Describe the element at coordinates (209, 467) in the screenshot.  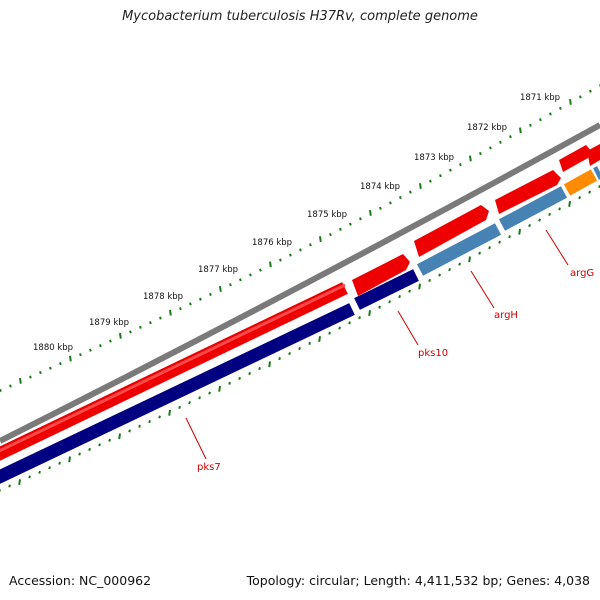
I see `gene-label-pks7: pks7` at that location.